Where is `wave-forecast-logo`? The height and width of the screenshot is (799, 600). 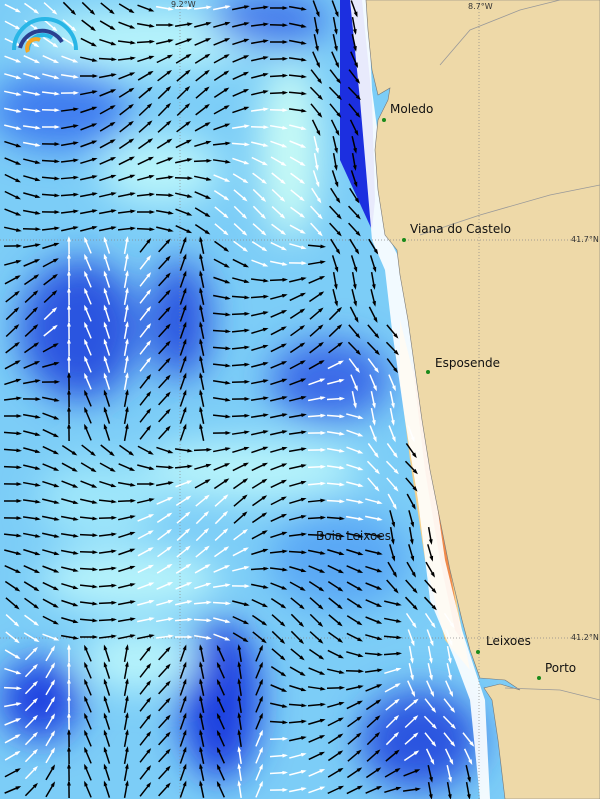 wave-forecast-logo is located at coordinates (45, 35).